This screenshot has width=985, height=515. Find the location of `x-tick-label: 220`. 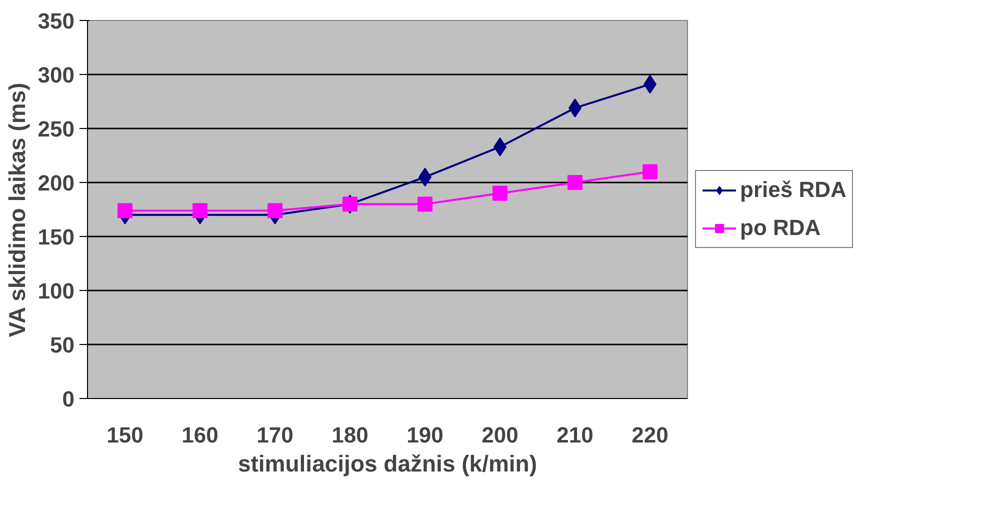

x-tick-label: 220 is located at coordinates (650, 435).